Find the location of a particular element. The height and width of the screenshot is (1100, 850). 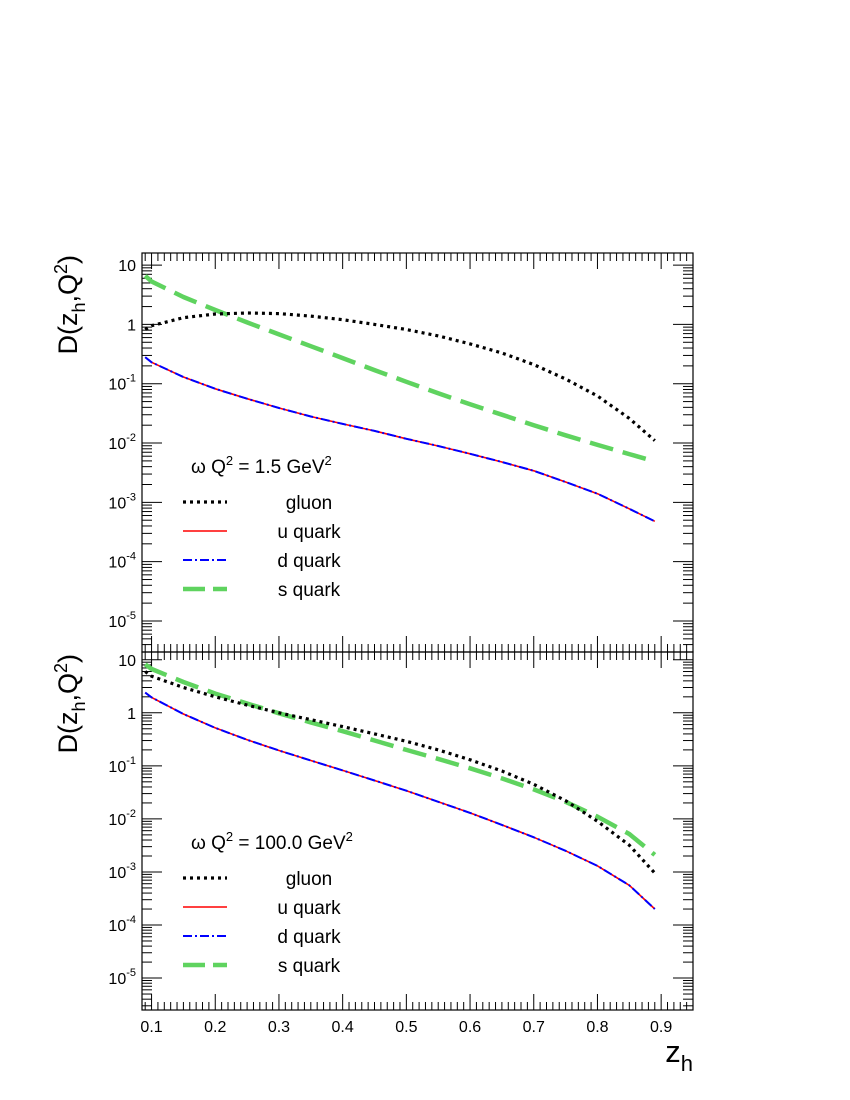

x-tick-label: 0.7 is located at coordinates (534, 1027).